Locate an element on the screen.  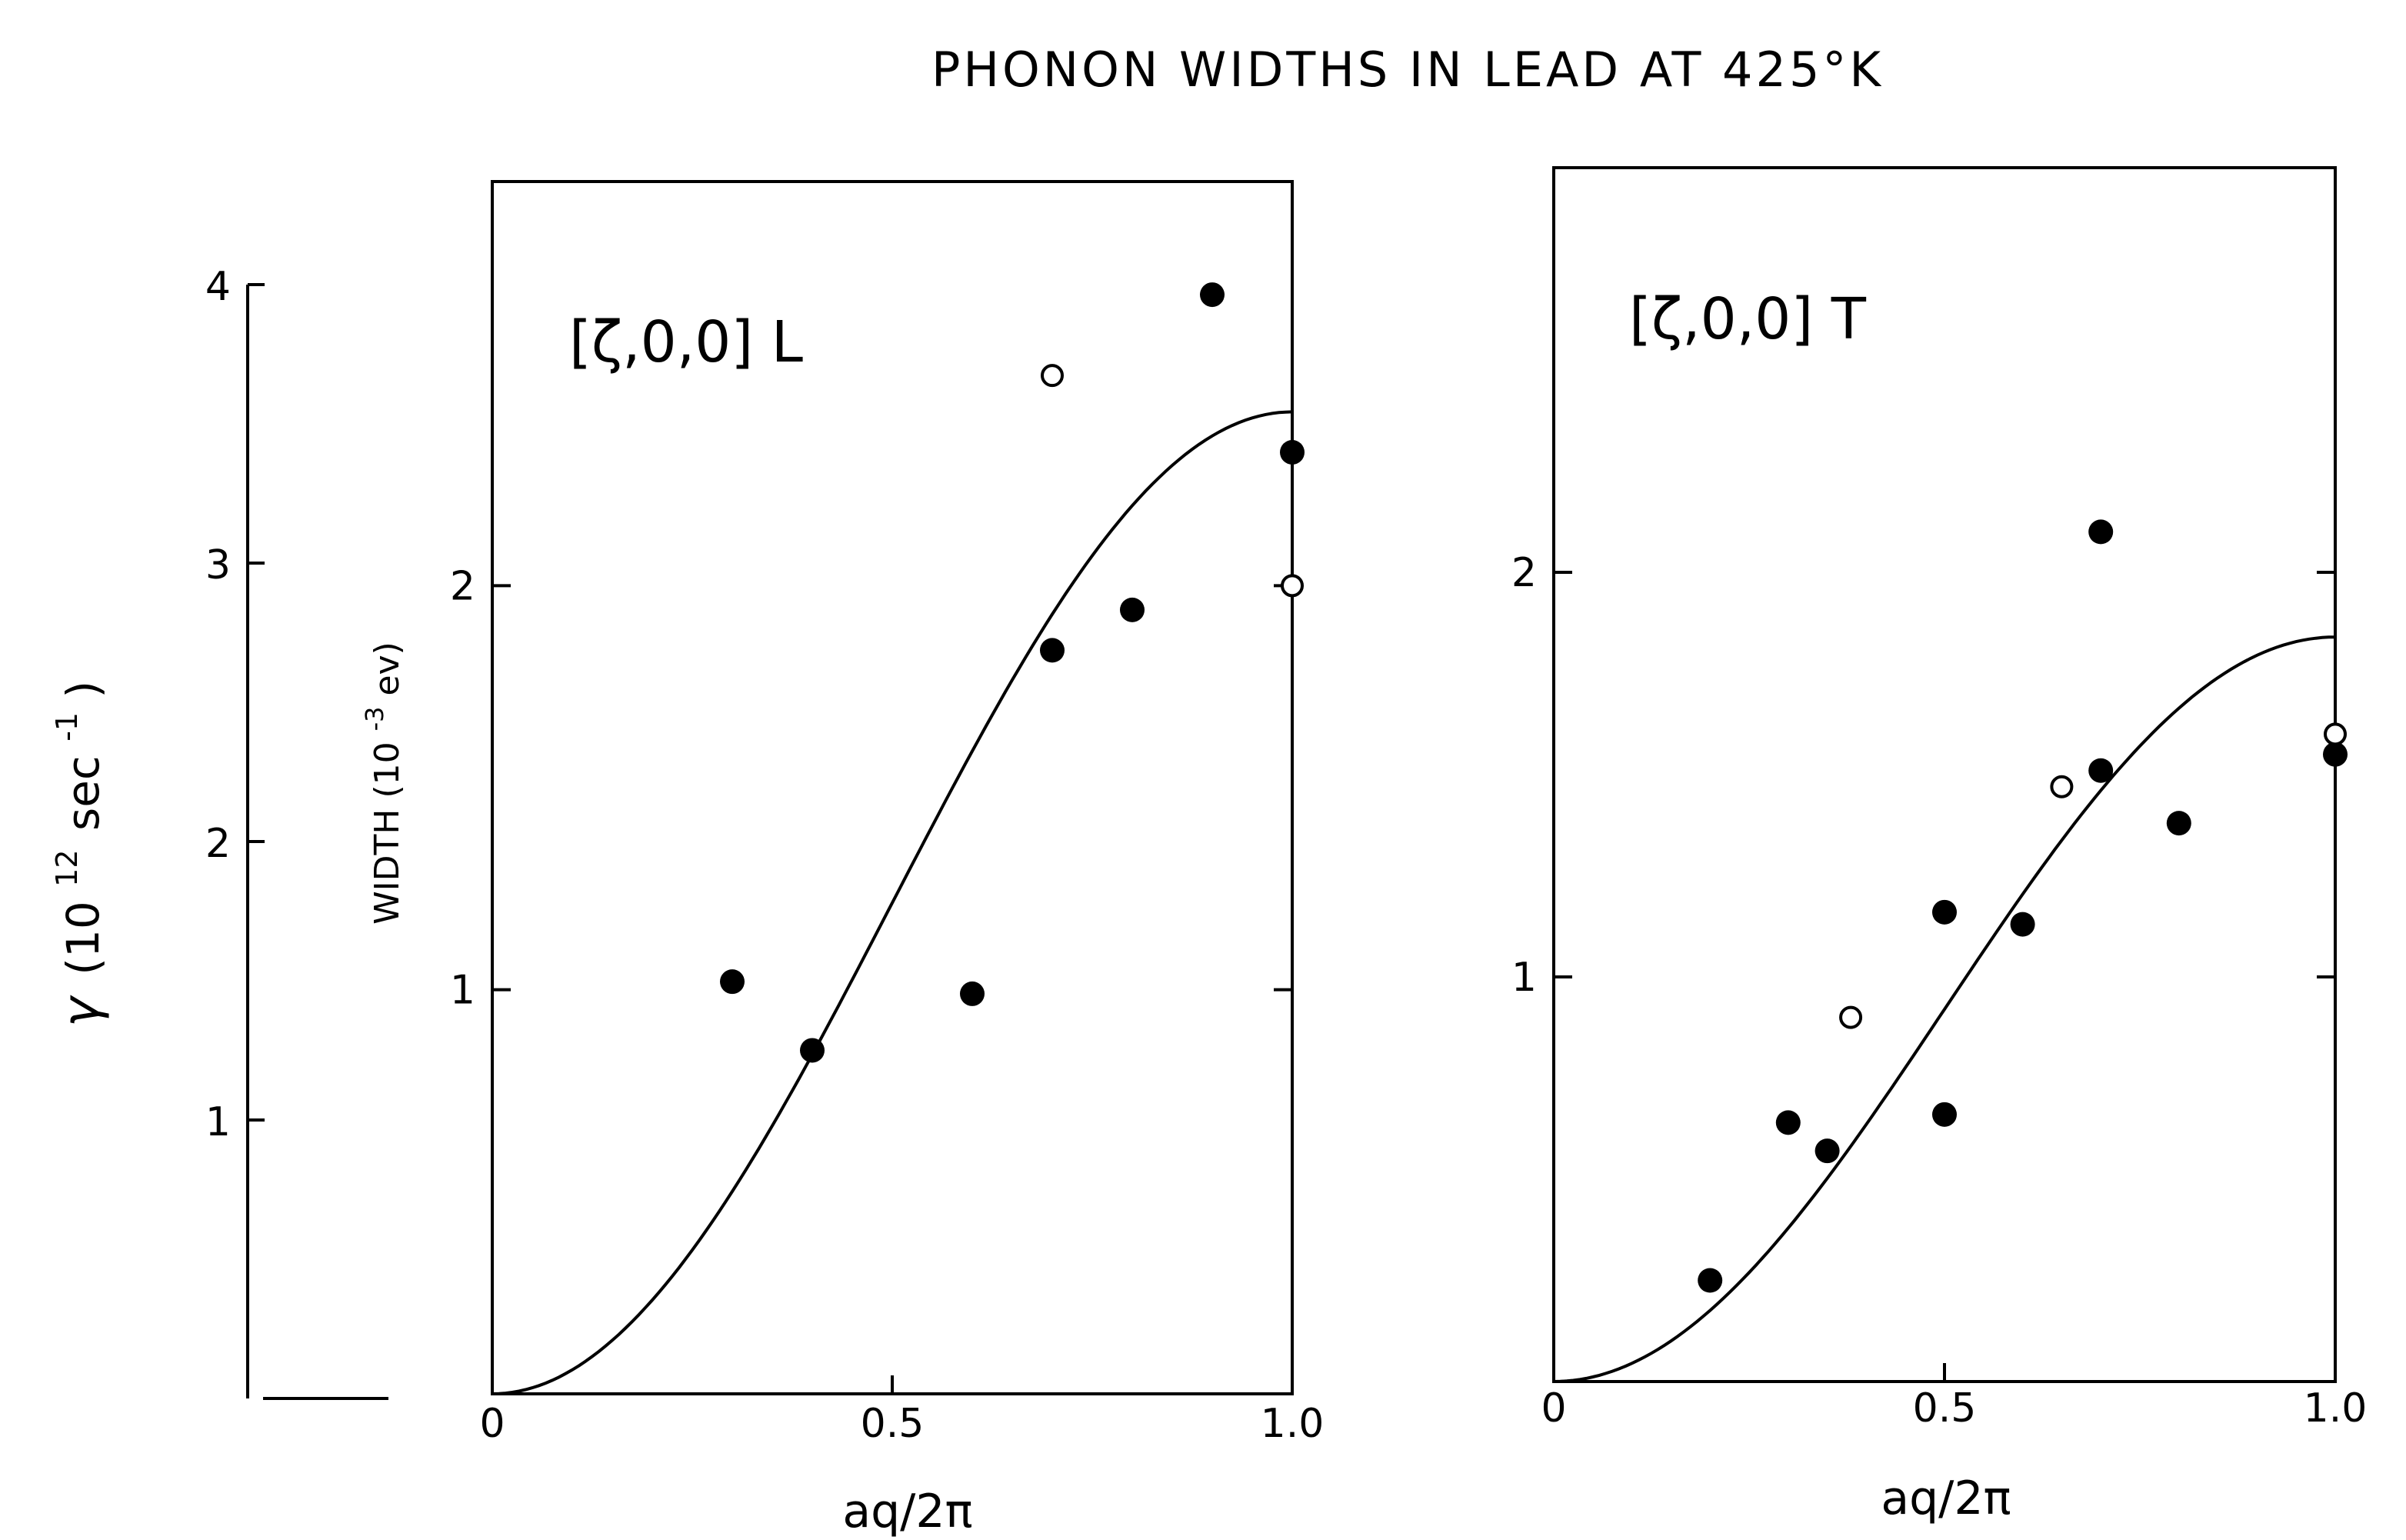
gamma-axis-label: γ (10 12 sec -1 ) is located at coordinates (73, 854).